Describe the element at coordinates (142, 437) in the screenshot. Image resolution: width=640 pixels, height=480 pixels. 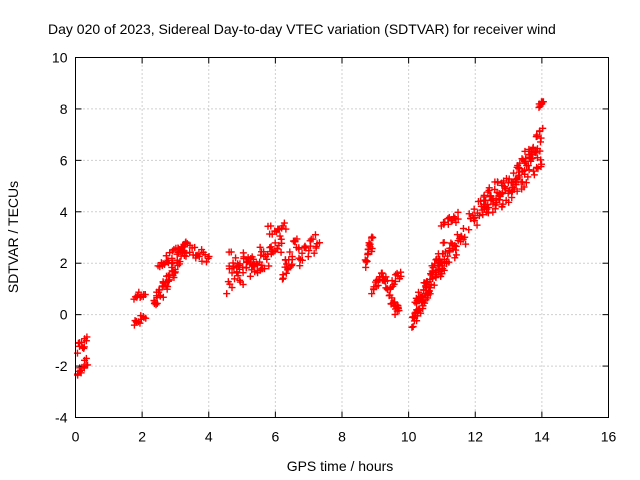
I see `x-tick-label: 2` at that location.